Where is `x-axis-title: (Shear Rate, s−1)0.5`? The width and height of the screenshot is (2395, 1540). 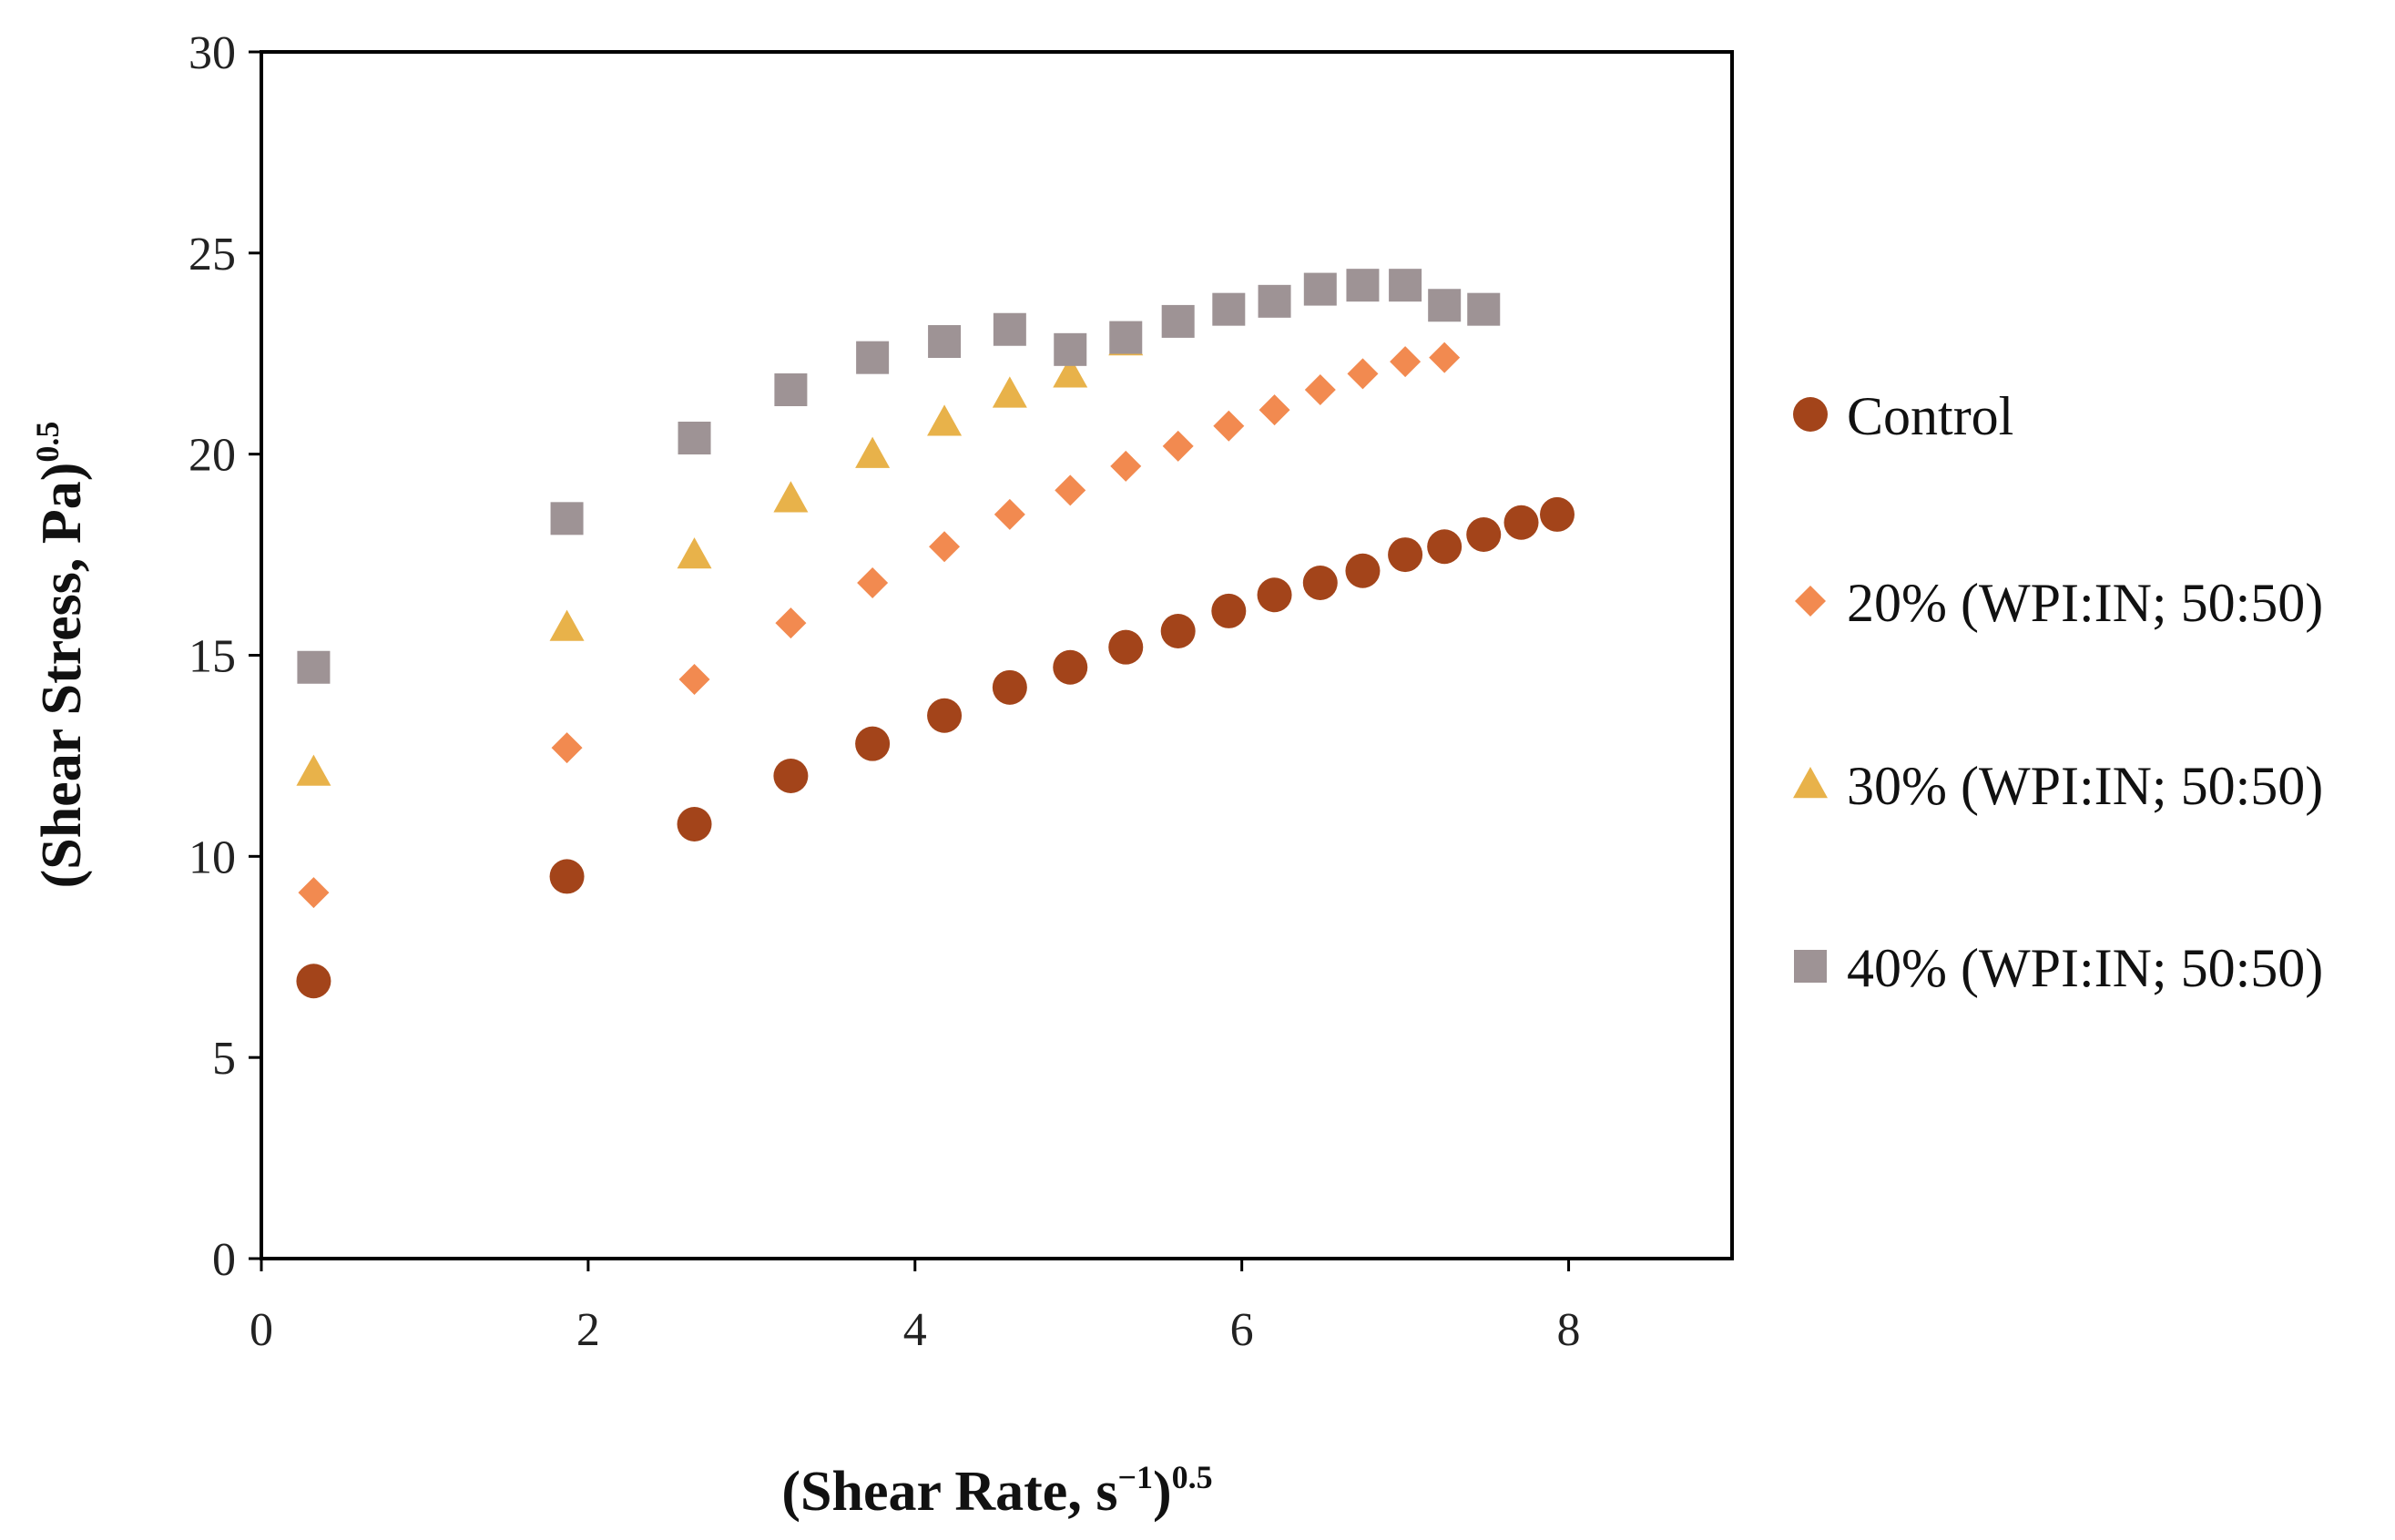 x-axis-title: (Shear Rate, s−1)0.5 is located at coordinates (997, 1491).